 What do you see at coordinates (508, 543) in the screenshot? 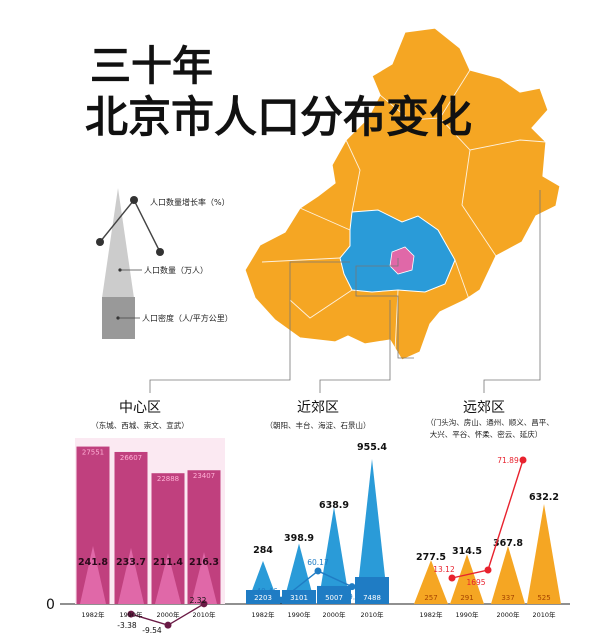
I see `population-label: 367.8` at bounding box center [508, 543].